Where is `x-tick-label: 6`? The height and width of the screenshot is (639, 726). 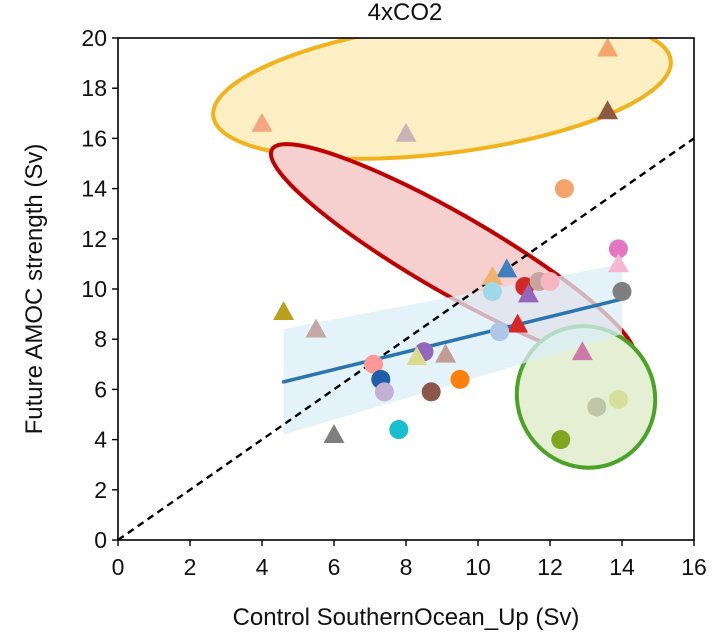
x-tick-label: 6 is located at coordinates (334, 567).